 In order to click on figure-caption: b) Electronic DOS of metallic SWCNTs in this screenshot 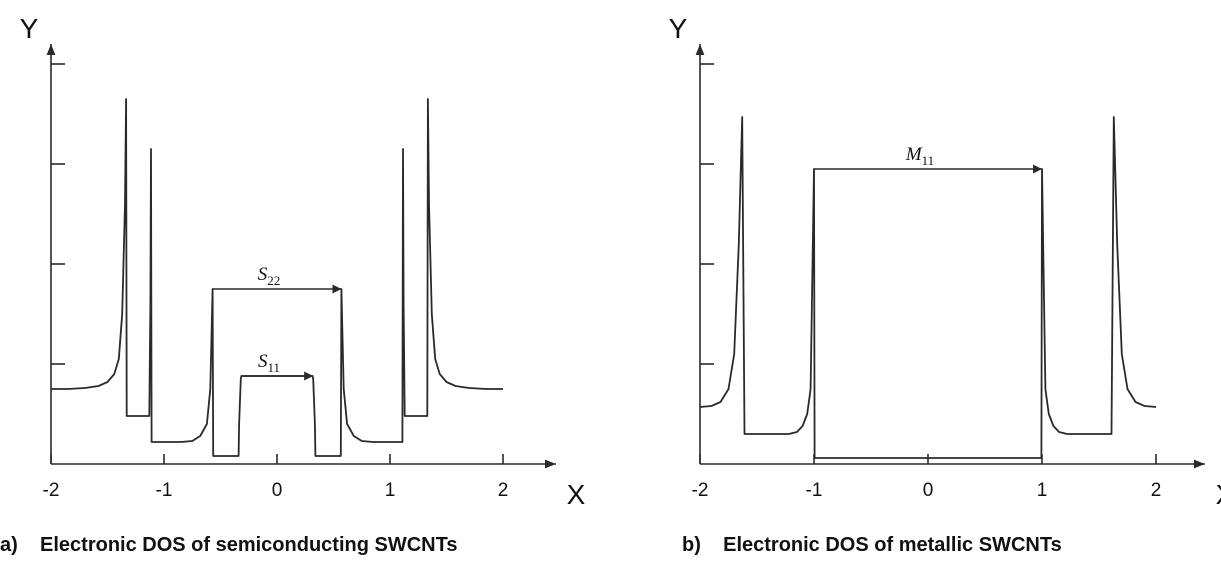, I will do `click(872, 545)`.